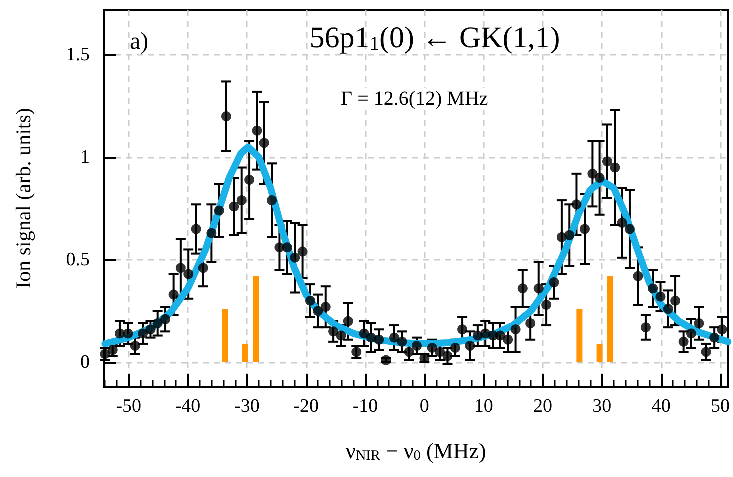 The width and height of the screenshot is (733, 477). What do you see at coordinates (85, 362) in the screenshot?
I see `y-tick-label: 0` at bounding box center [85, 362].